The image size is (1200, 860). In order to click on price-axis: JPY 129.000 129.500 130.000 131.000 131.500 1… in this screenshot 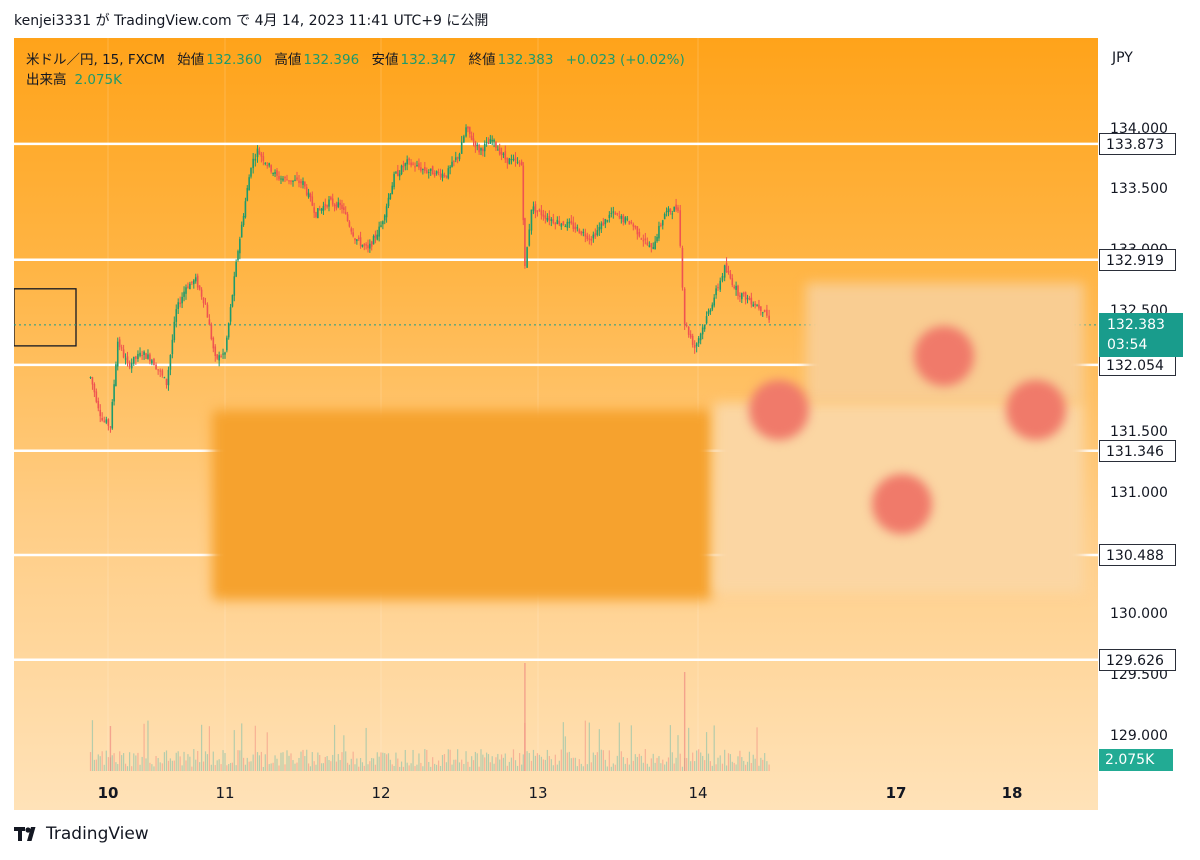, I will do `click(1142, 424)`.